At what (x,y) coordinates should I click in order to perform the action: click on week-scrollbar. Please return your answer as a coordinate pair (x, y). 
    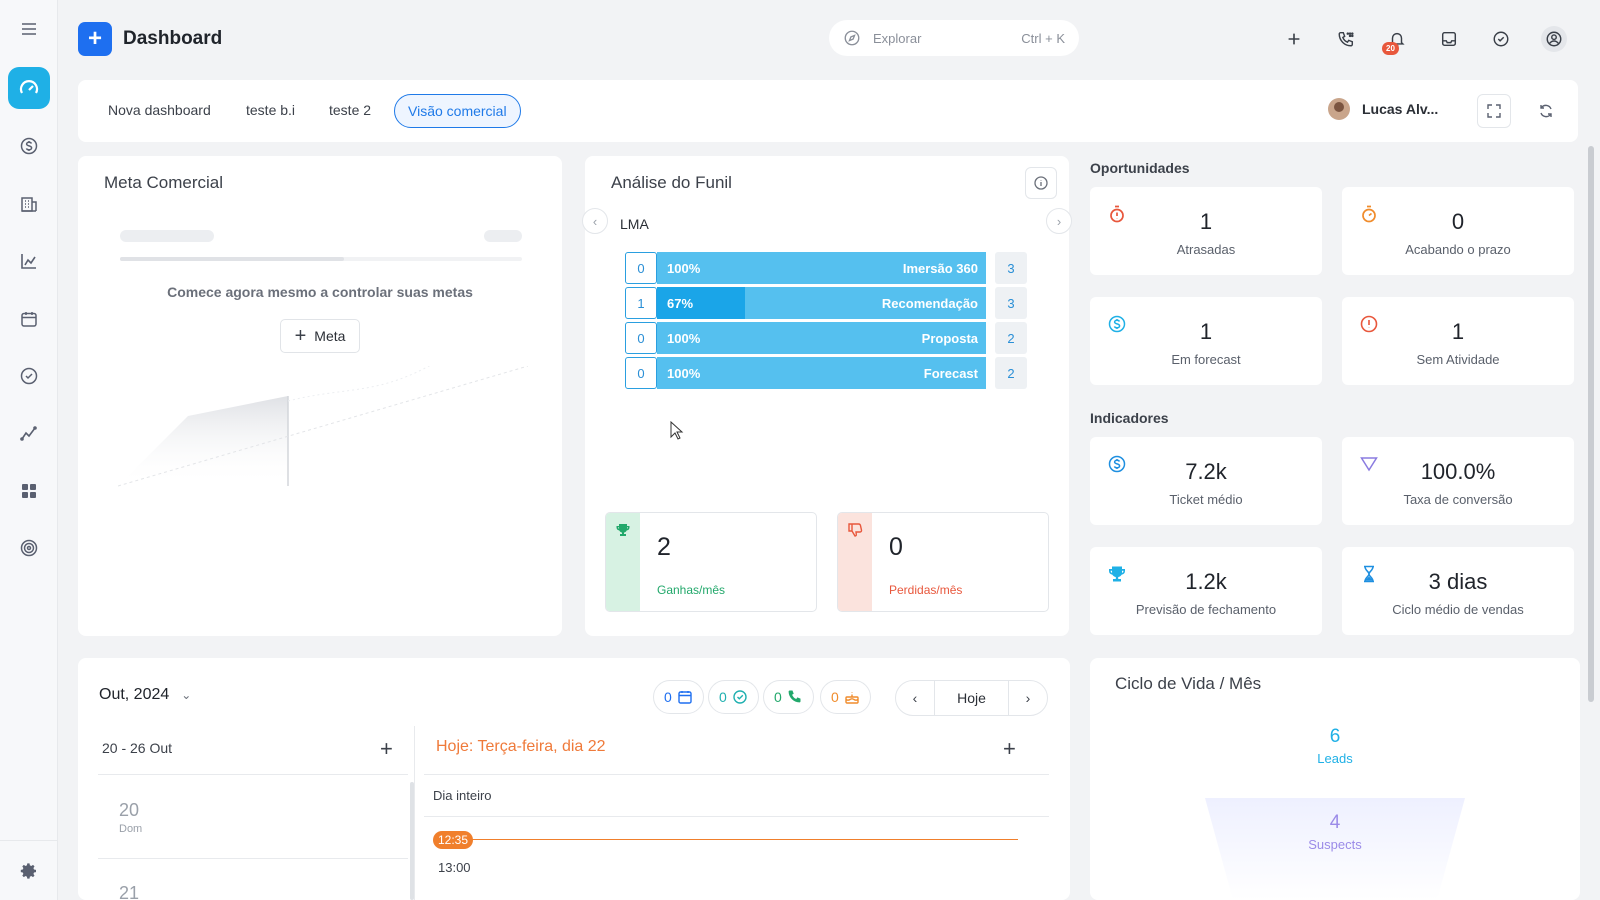
    Looking at the image, I should click on (412, 841).